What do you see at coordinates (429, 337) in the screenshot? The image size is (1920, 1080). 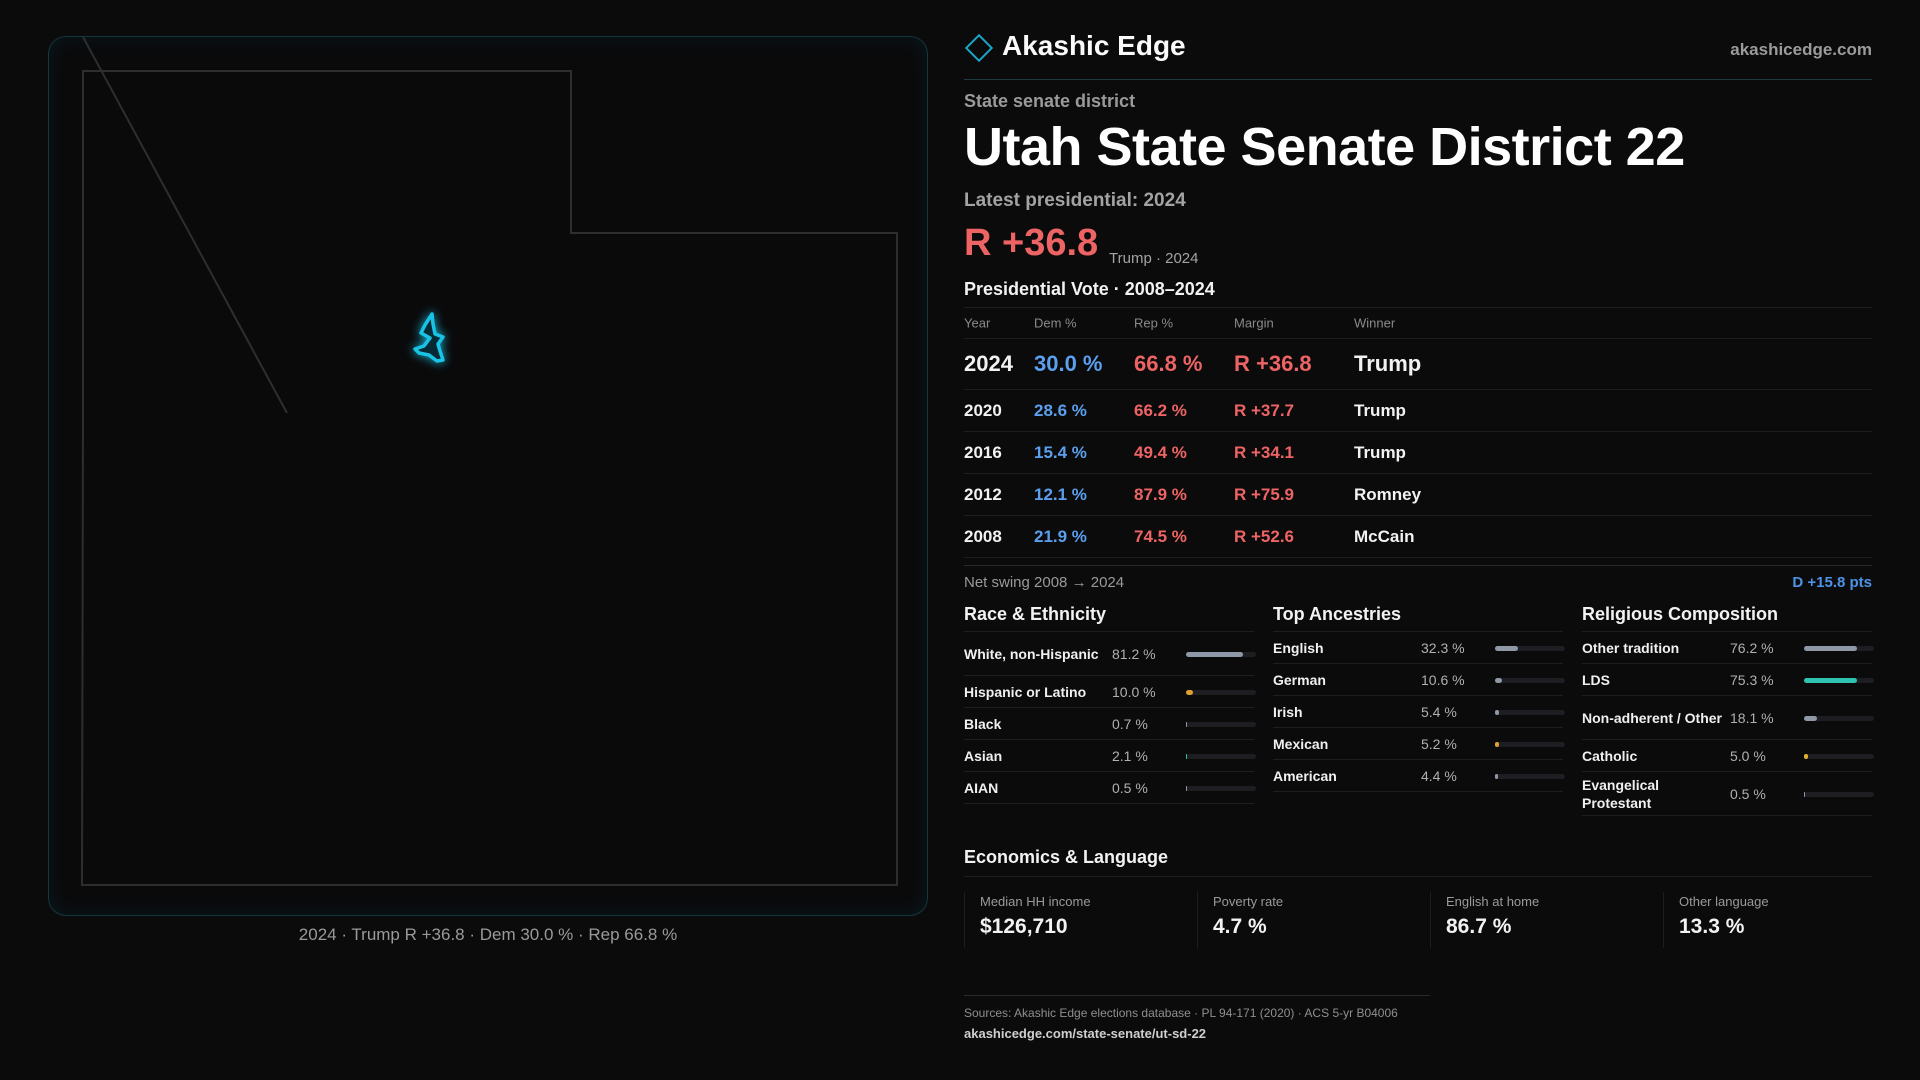 I see `district-22-shape` at bounding box center [429, 337].